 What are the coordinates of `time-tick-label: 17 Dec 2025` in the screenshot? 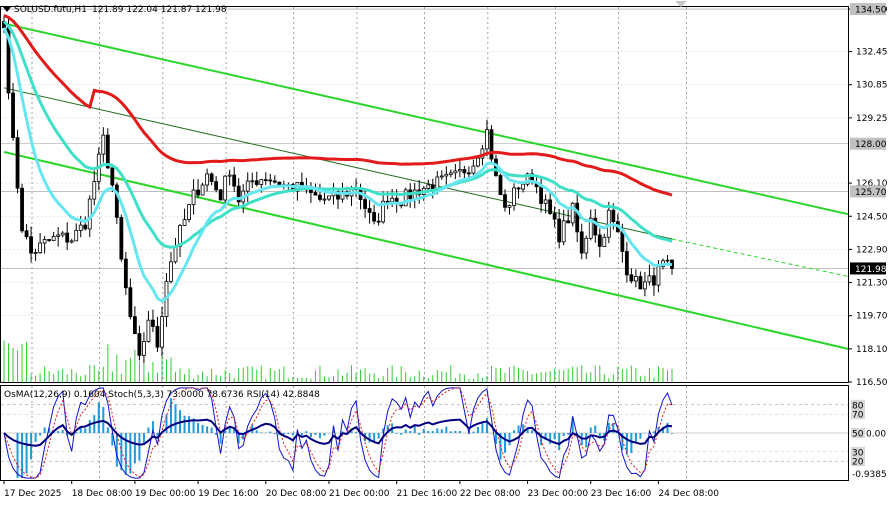 It's located at (33, 494).